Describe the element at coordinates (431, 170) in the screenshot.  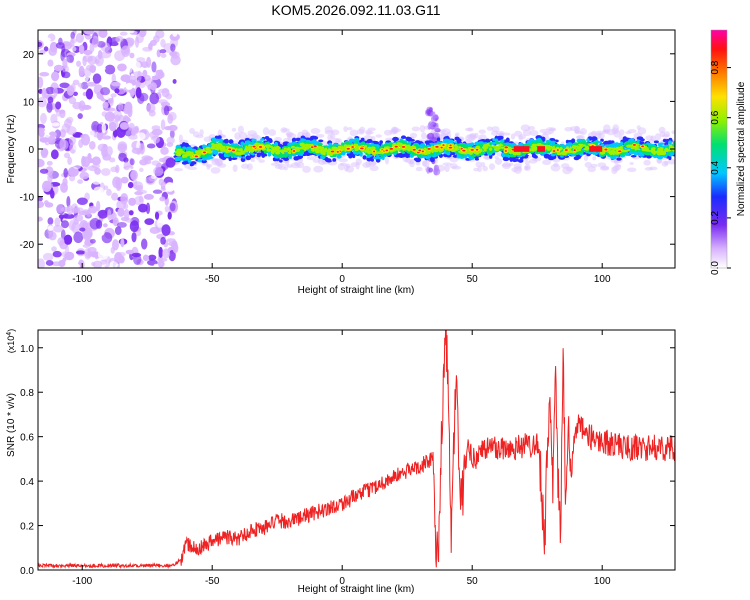
I see `spike-blob` at that location.